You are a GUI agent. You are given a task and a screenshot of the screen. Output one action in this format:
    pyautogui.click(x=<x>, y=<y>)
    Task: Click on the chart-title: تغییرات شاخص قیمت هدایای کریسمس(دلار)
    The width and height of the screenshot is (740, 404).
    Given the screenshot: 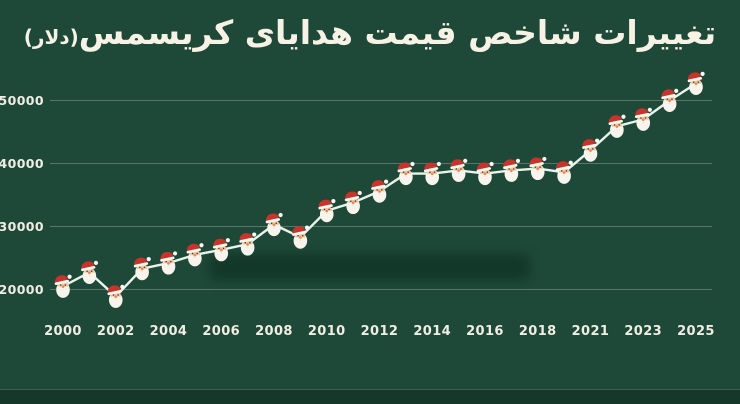 What is the action you would take?
    pyautogui.click(x=370, y=35)
    